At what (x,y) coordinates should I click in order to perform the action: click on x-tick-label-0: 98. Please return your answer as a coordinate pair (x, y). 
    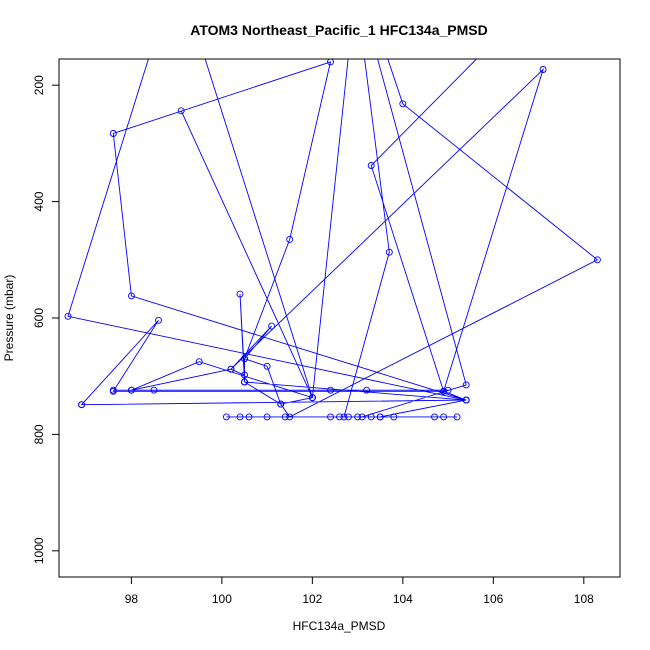
    Looking at the image, I should click on (132, 599).